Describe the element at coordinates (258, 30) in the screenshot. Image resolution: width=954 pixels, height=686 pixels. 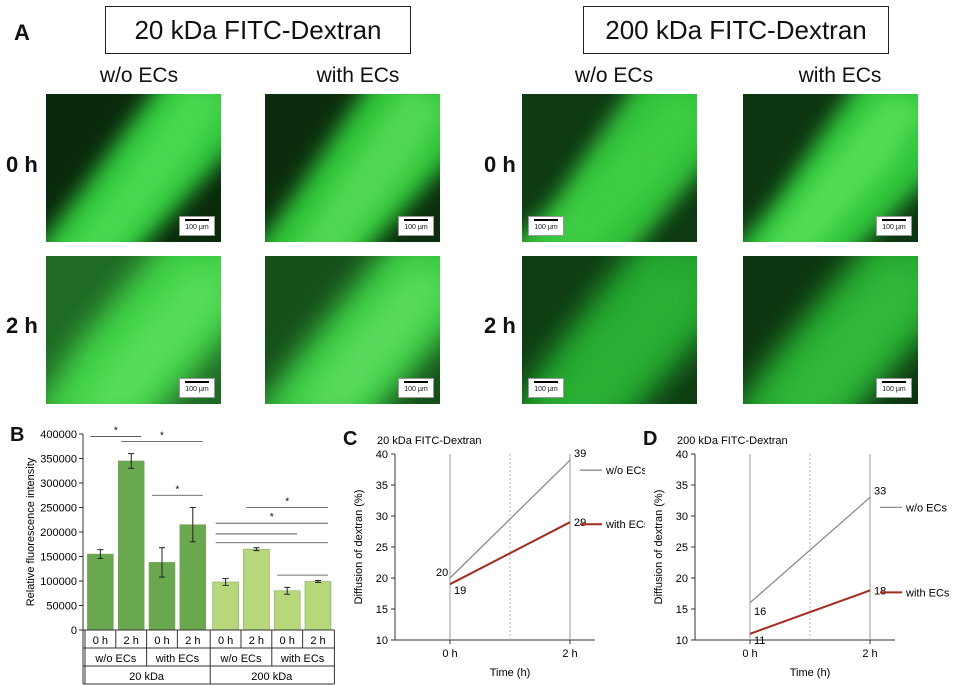
I see `title-20kda: 20 kDa FITC-Dextran` at that location.